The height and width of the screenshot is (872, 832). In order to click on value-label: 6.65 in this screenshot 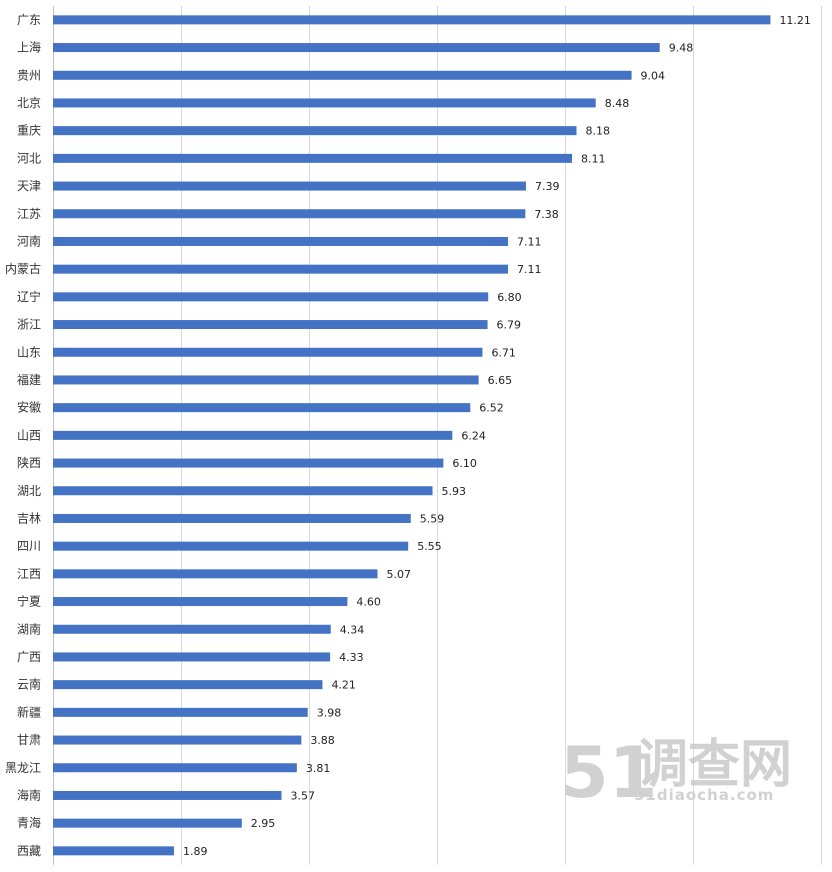, I will do `click(500, 380)`.